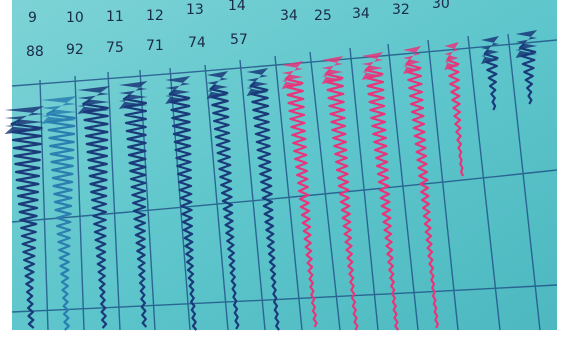 The height and width of the screenshot is (340, 567). I want to click on bottom-number: 57, so click(239, 40).